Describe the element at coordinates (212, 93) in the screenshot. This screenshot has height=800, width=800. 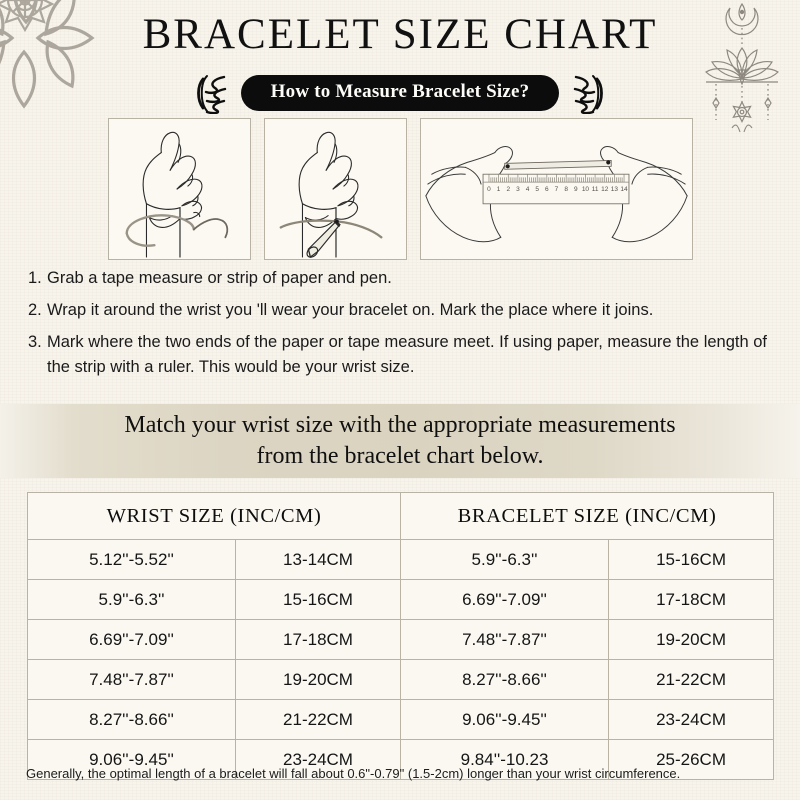
I see `scroll-flourish-left-icon` at that location.